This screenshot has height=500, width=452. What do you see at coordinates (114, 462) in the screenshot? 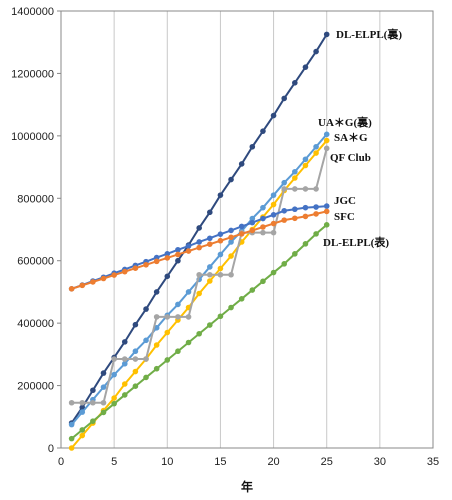
I see `x-tick-label: 5` at bounding box center [114, 462].